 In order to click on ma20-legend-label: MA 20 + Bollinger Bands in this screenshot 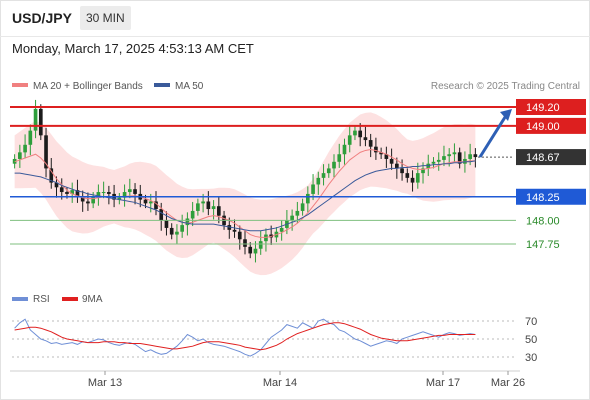, I will do `click(88, 86)`.